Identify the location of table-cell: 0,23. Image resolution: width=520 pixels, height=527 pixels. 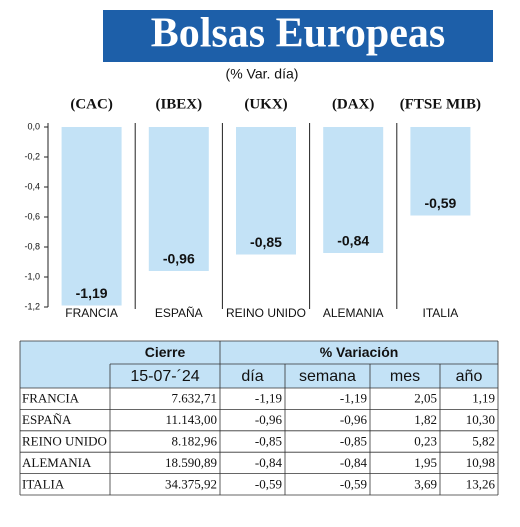
(425, 440).